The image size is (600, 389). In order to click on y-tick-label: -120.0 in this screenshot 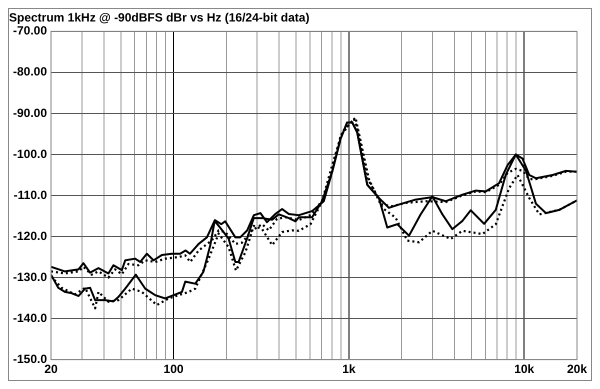, I will do `click(30, 235)`.